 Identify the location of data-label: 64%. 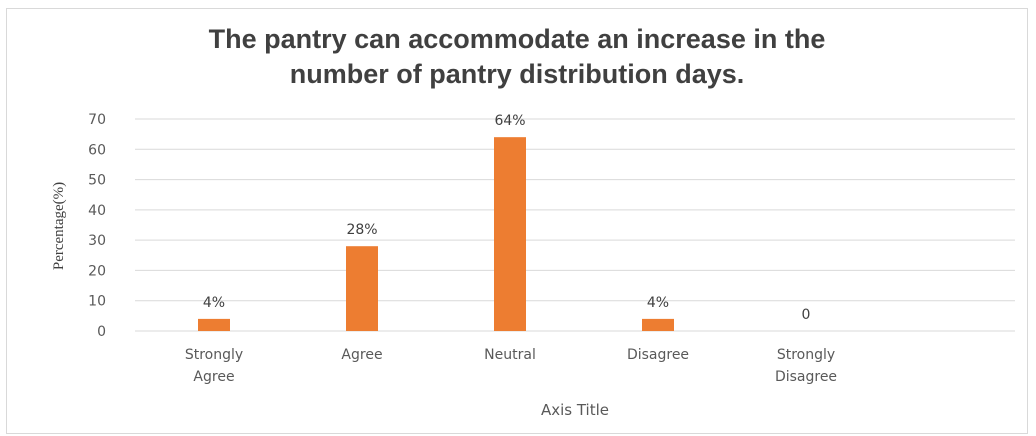
(509, 121).